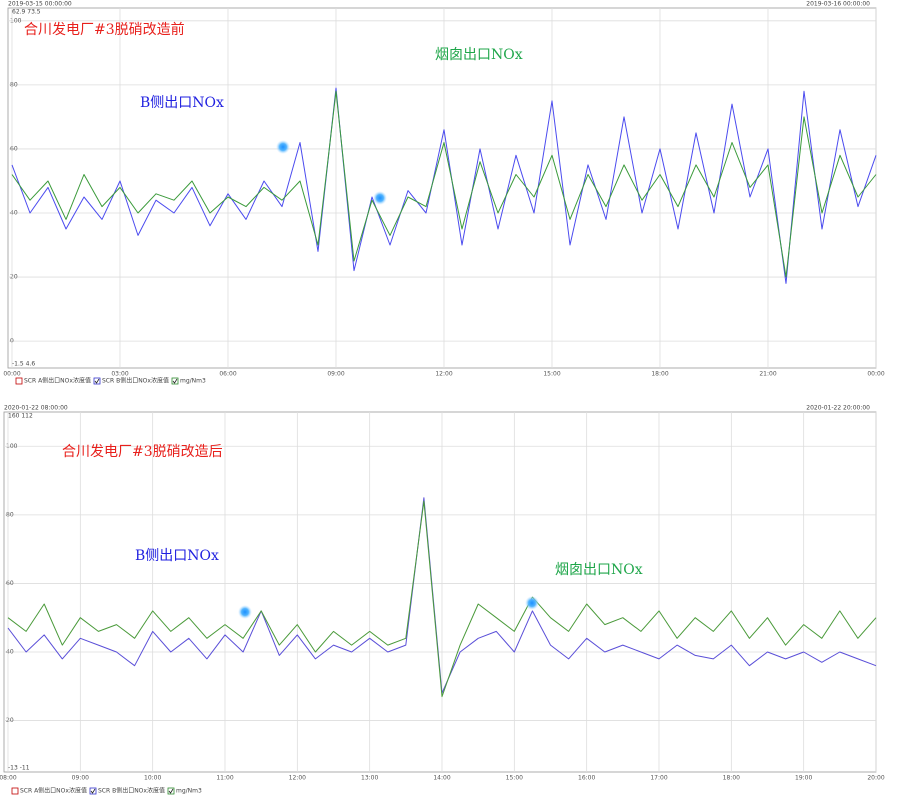  I want to click on x-tick-label: 16:00, so click(586, 778).